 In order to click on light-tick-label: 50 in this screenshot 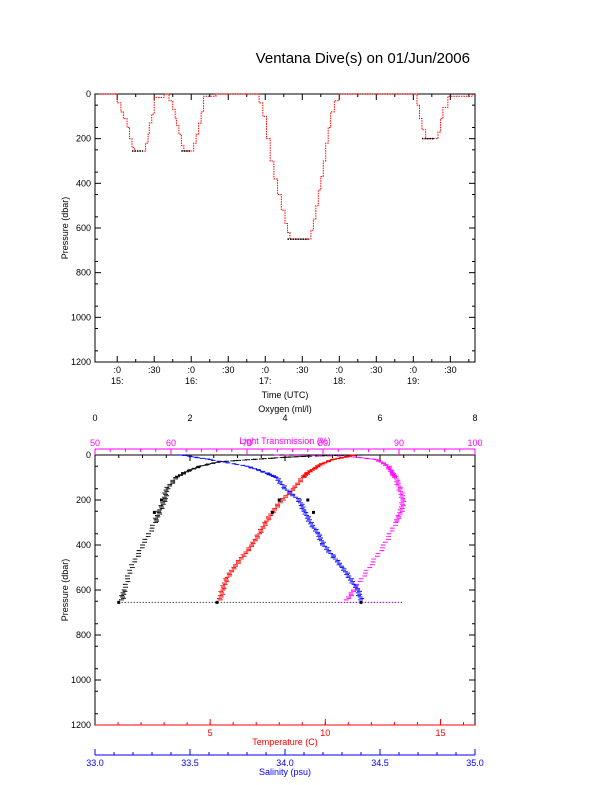, I will do `click(95, 443)`.